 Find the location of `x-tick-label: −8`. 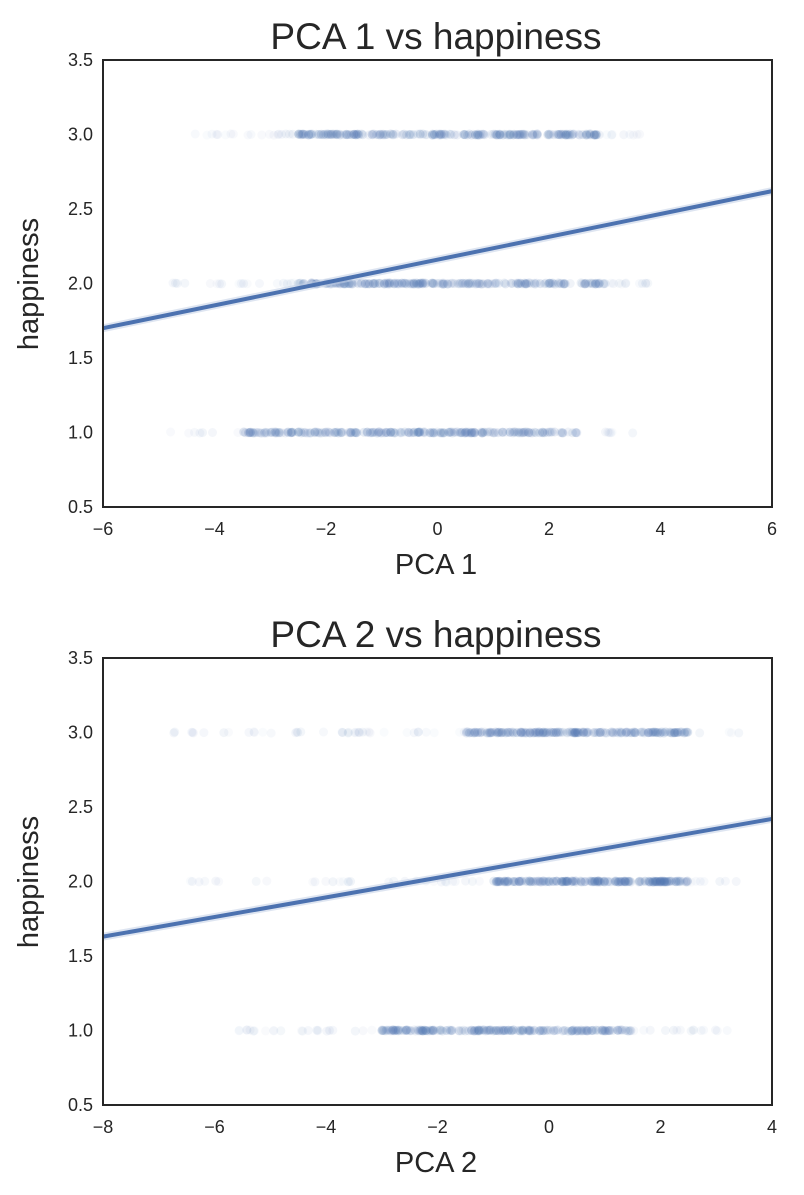

x-tick-label: −8 is located at coordinates (103, 1127).